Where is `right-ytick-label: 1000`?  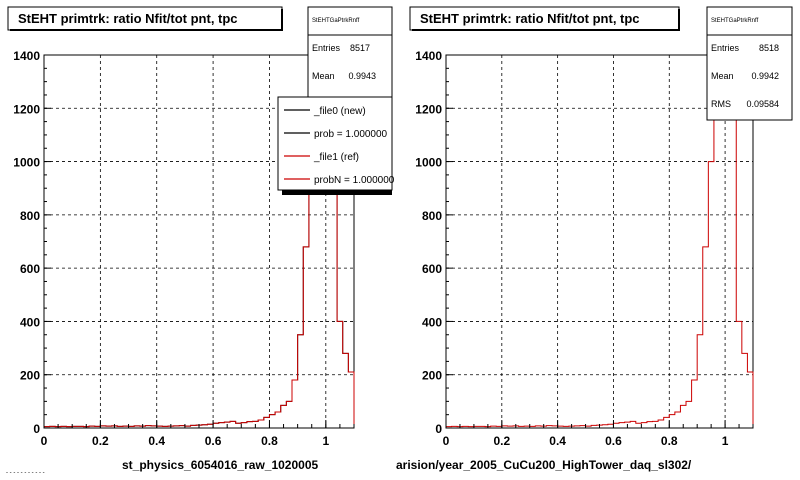
right-ytick-label: 1000 is located at coordinates (428, 163).